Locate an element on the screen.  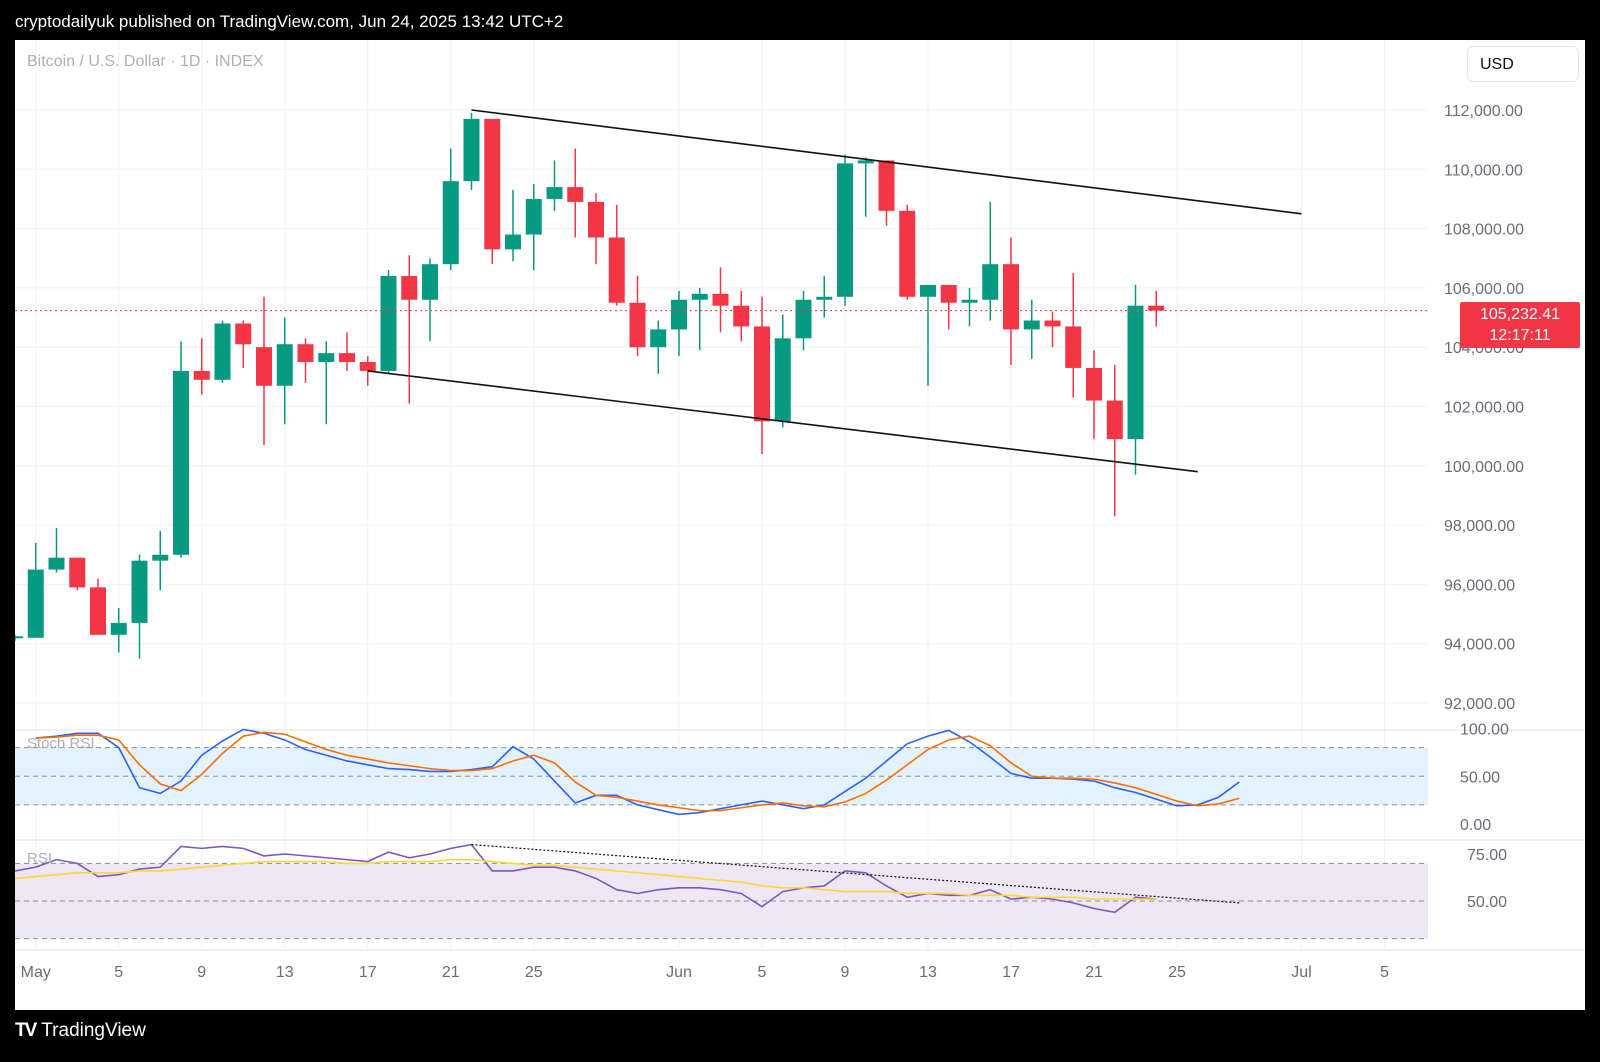
stoch-axis-label: 100.00 is located at coordinates (1484, 730).